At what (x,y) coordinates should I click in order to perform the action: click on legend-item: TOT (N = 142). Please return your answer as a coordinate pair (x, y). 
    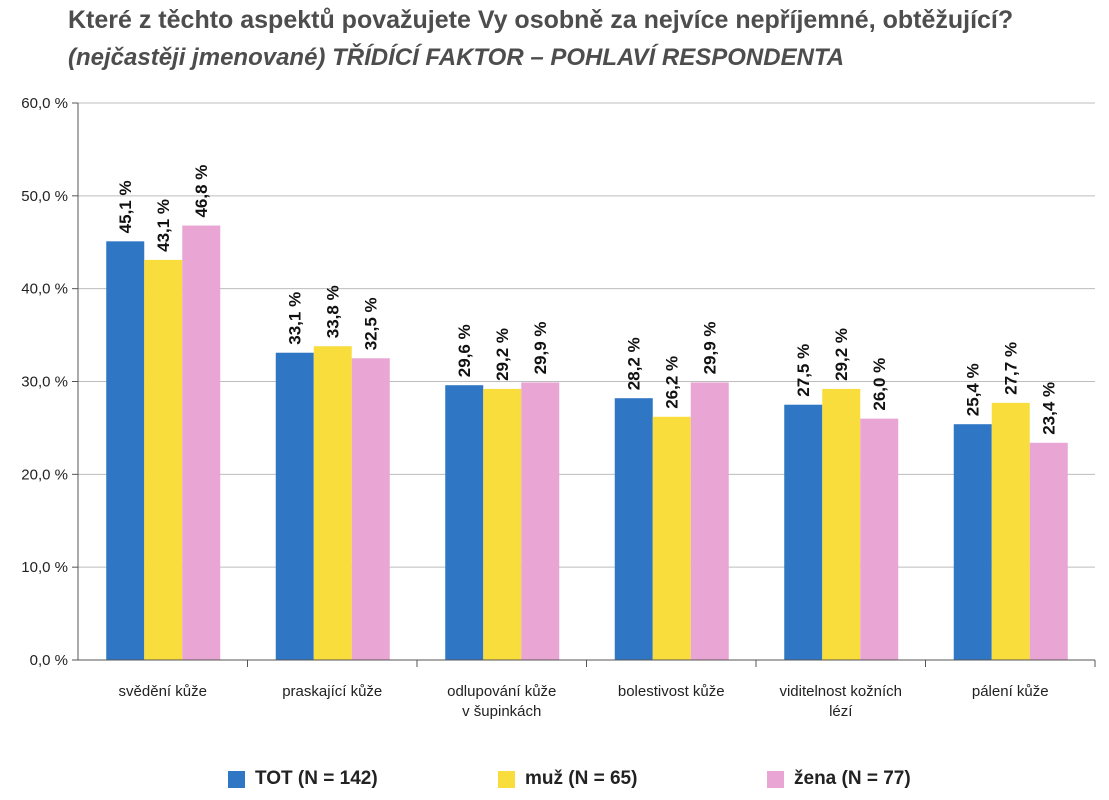
    Looking at the image, I should click on (303, 779).